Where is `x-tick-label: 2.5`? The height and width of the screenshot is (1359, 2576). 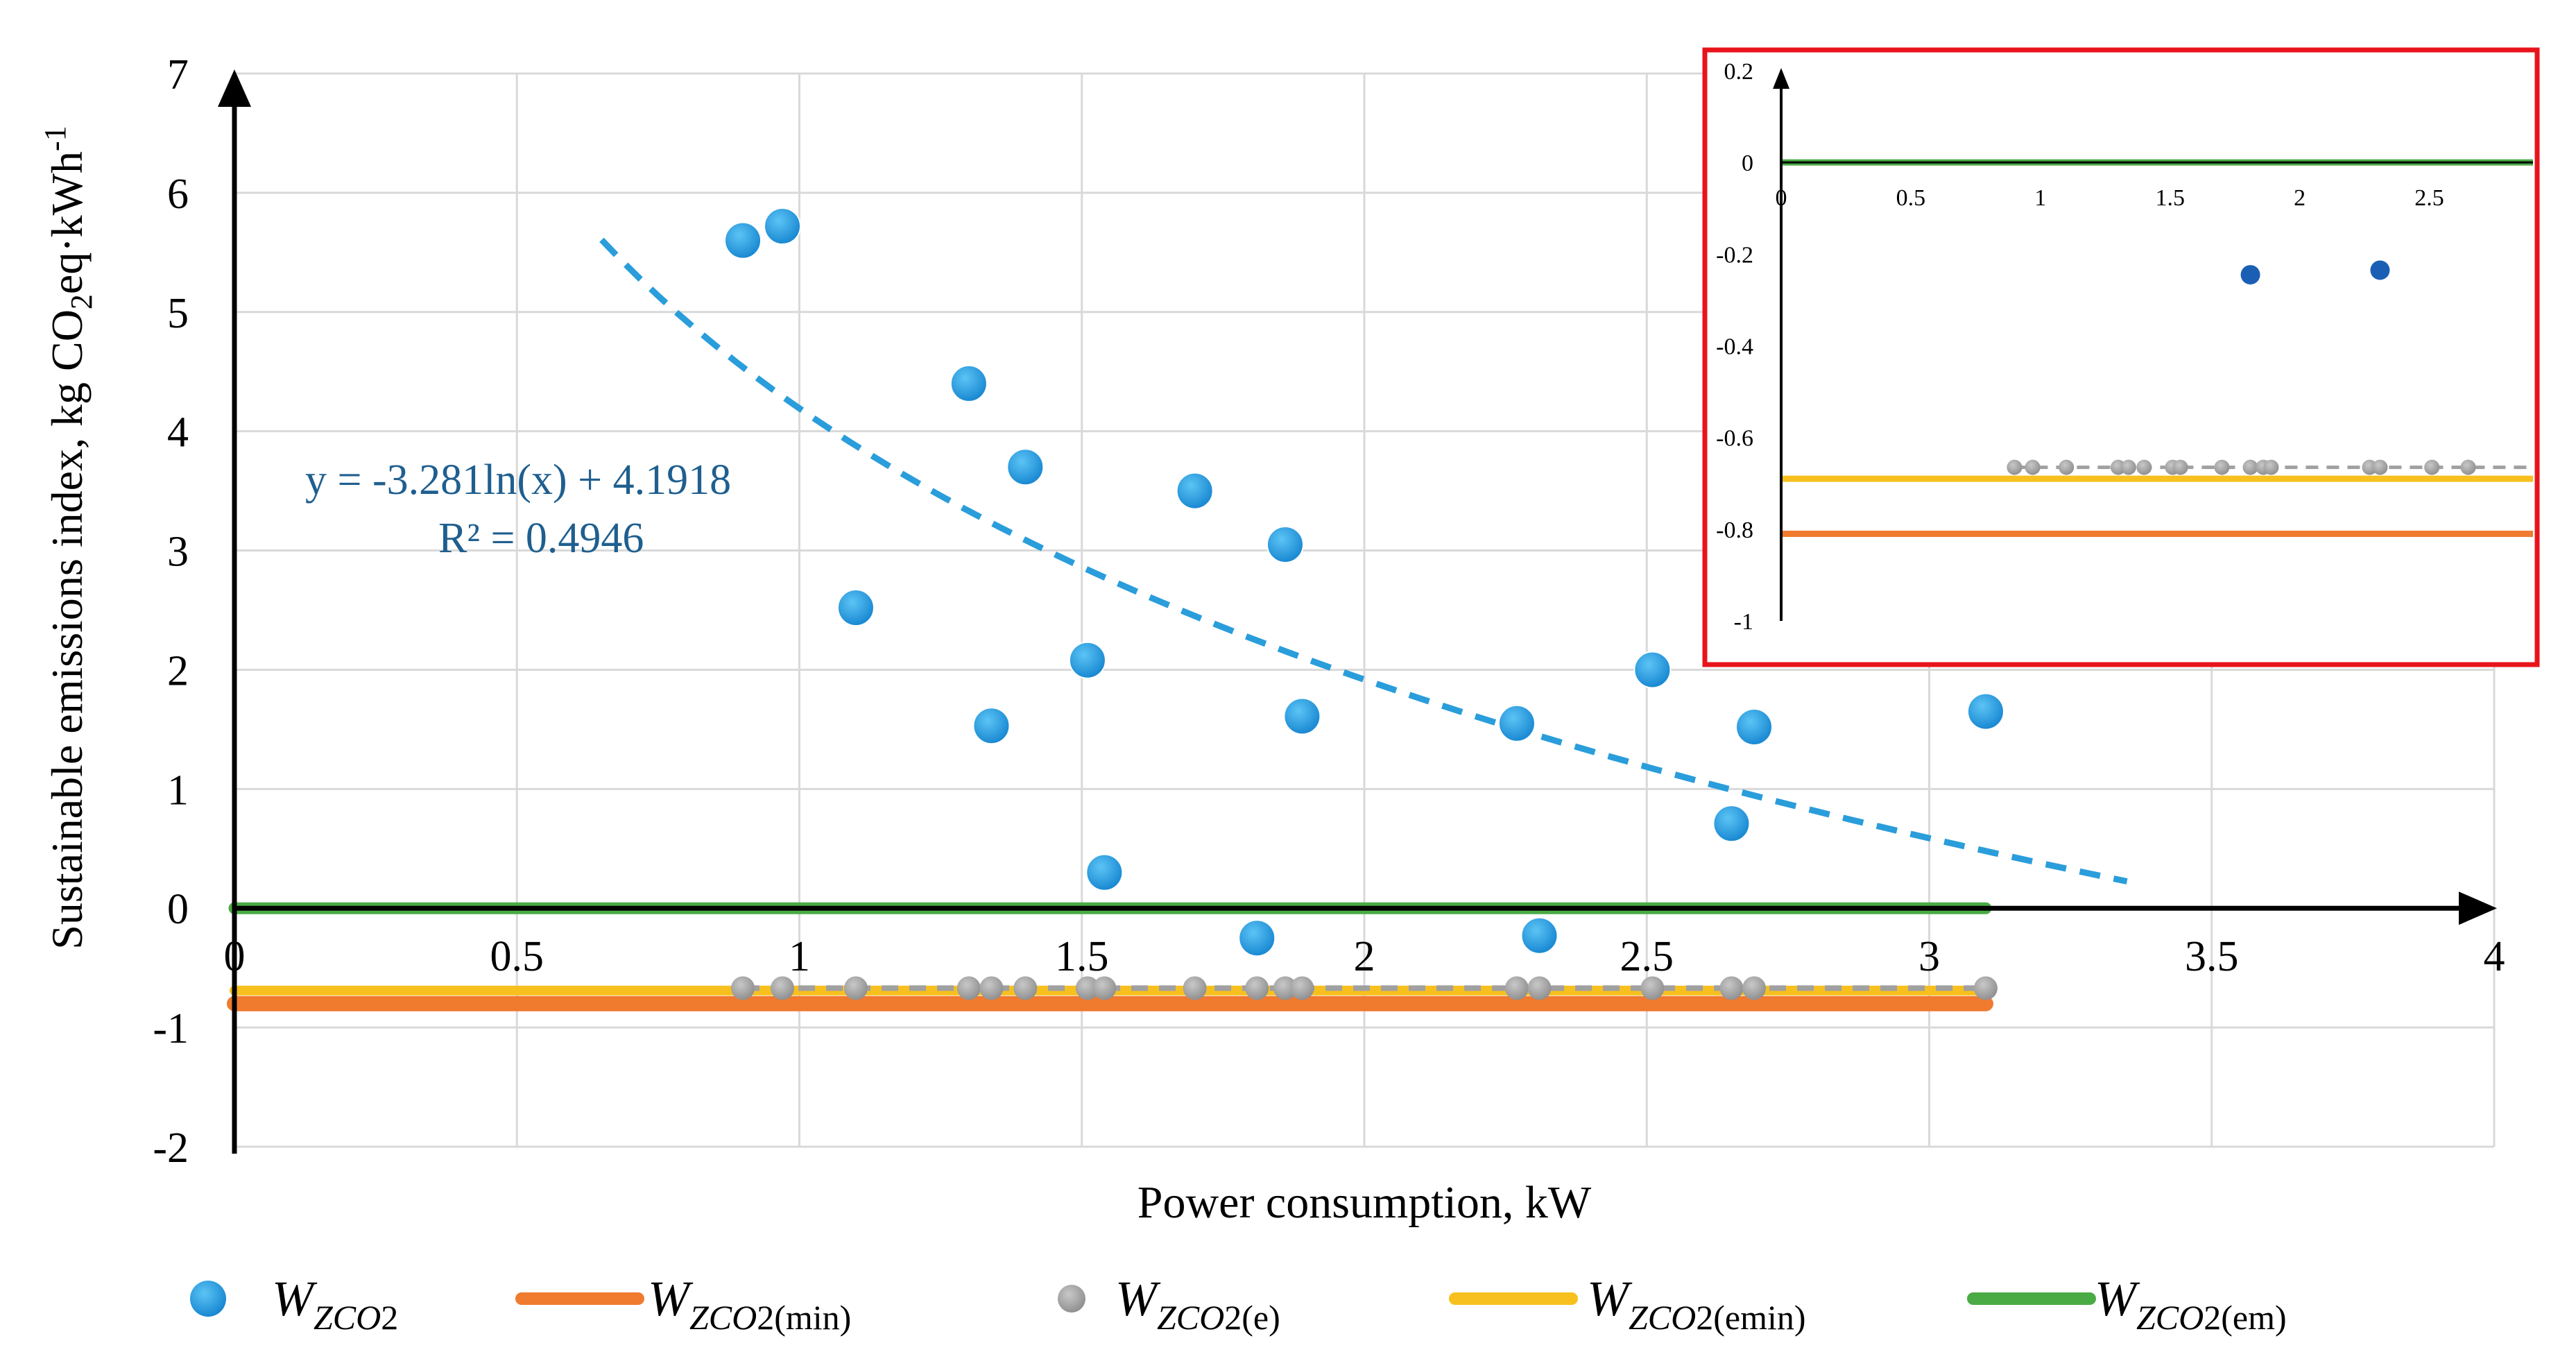 x-tick-label: 2.5 is located at coordinates (1647, 957).